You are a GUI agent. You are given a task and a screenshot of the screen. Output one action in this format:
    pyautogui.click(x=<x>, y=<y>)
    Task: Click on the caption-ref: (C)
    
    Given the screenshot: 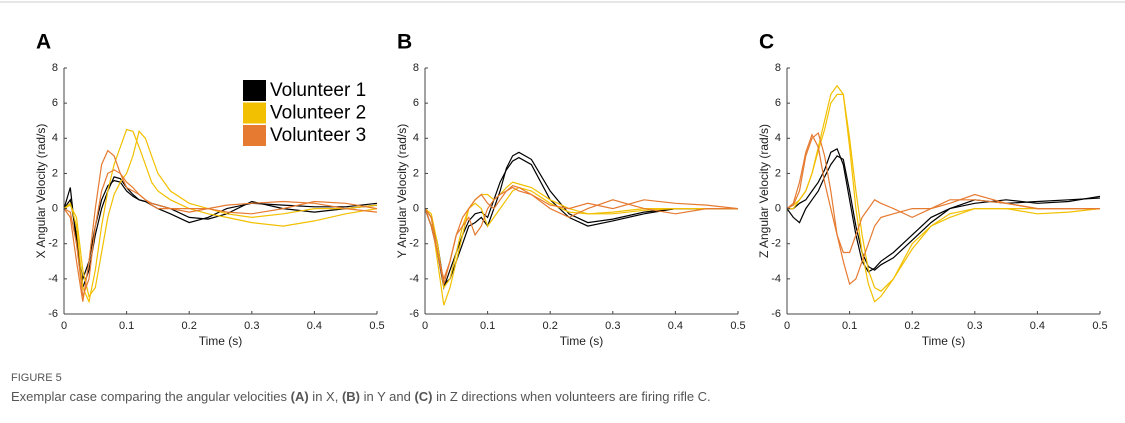 What is the action you would take?
    pyautogui.click(x=423, y=396)
    